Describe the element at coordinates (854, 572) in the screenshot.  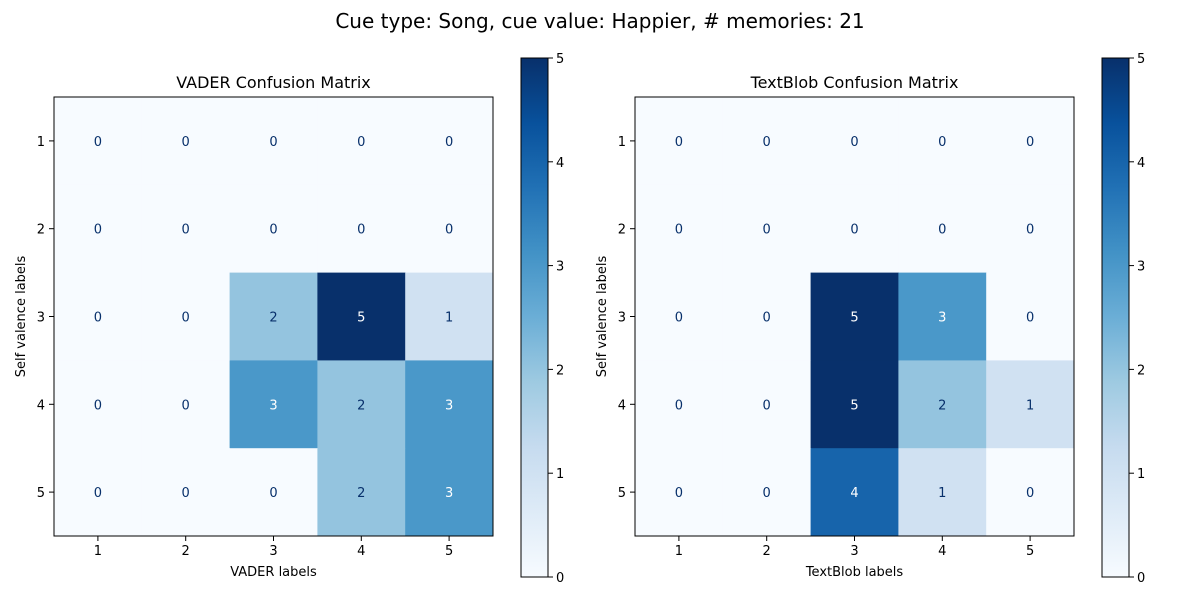
I see `x-axis-label: TextBlob labels` at that location.